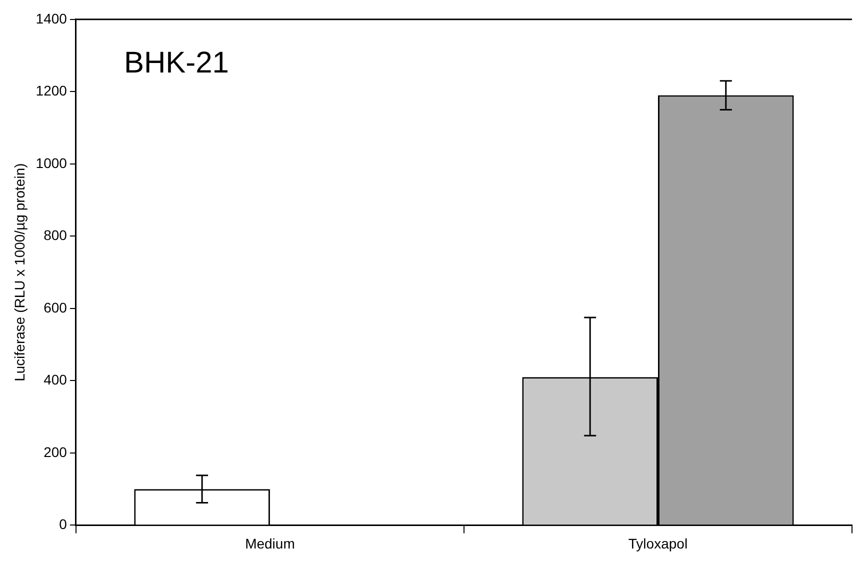 This screenshot has height=564, width=862. Describe the element at coordinates (56, 380) in the screenshot. I see `y-tick-label: 400` at that location.